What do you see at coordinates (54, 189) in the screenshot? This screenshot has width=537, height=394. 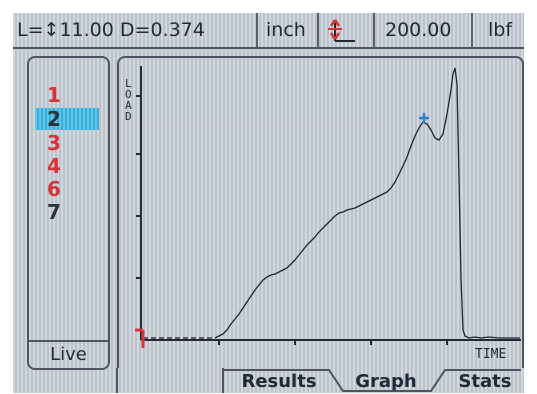 I see `specimen-item: 6` at bounding box center [54, 189].